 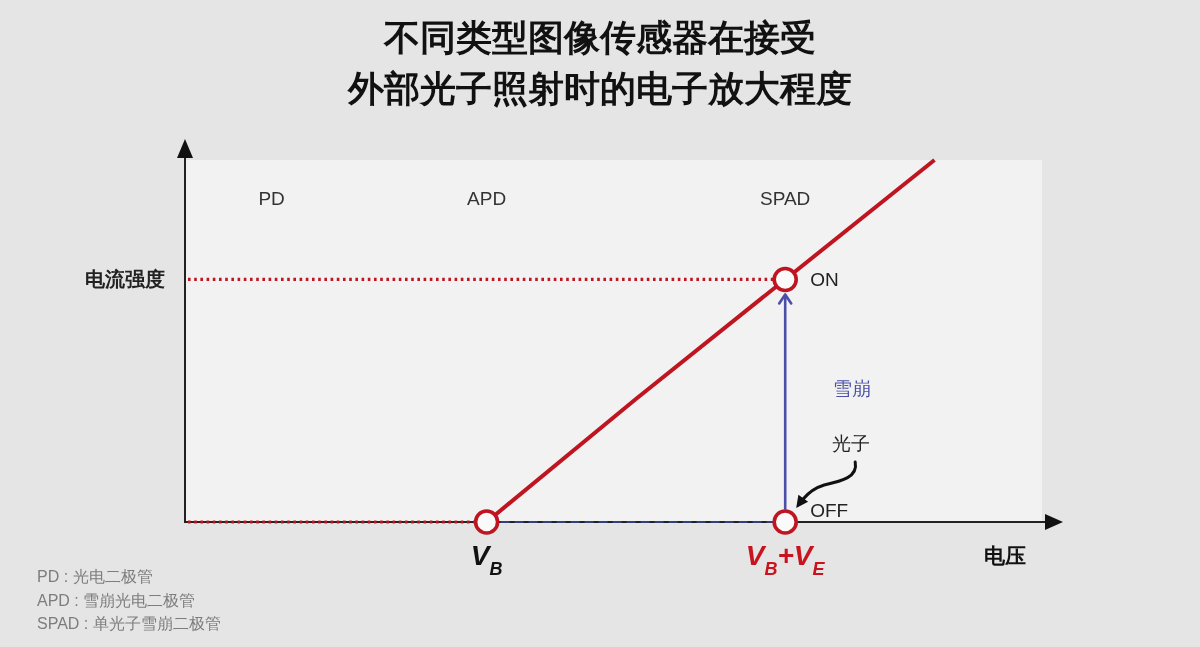 I want to click on annotation: PD, so click(x=271, y=198).